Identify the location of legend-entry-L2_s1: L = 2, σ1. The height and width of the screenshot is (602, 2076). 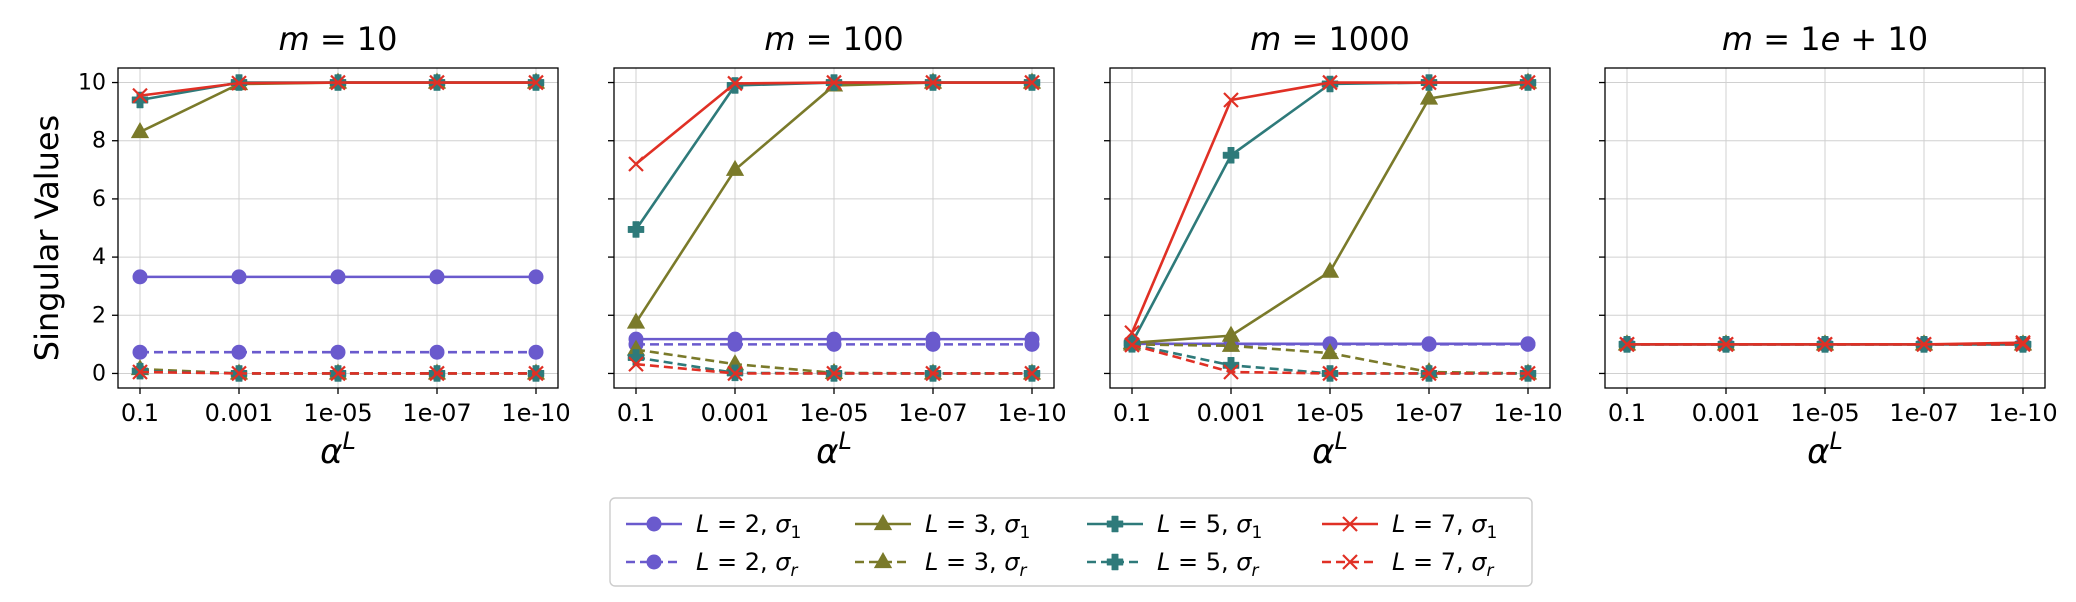
(713, 526).